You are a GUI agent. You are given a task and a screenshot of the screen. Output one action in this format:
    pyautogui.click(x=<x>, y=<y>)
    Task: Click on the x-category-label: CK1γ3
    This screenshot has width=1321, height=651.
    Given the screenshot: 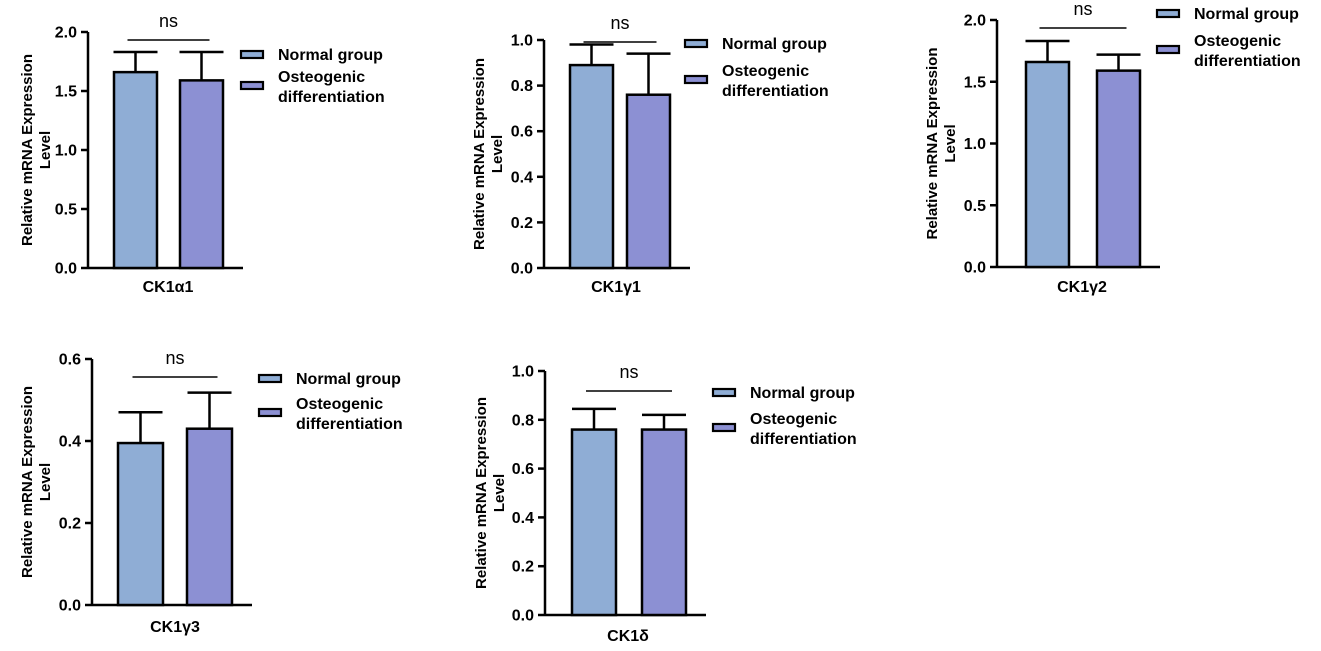 What is the action you would take?
    pyautogui.click(x=175, y=627)
    